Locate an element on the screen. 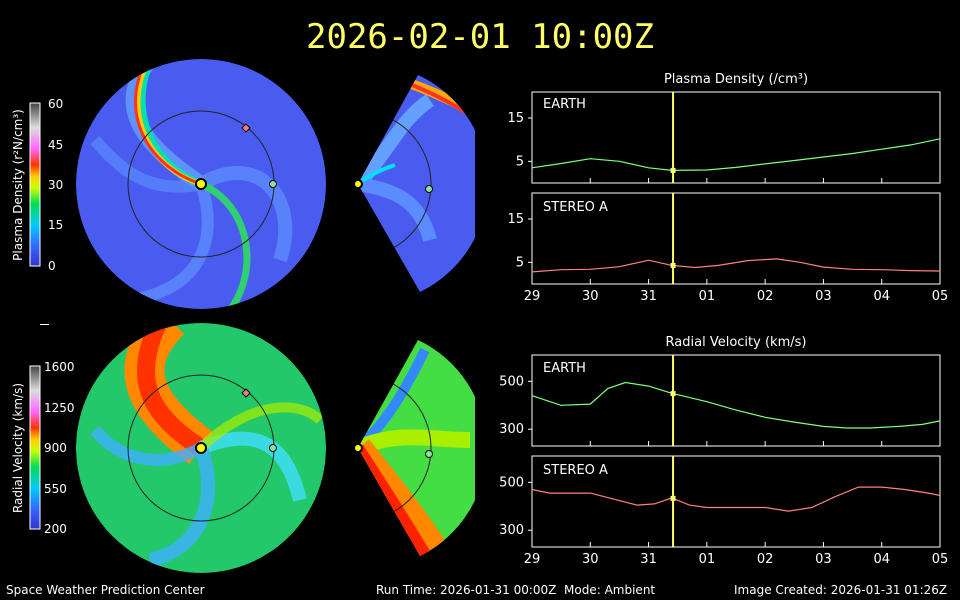 The height and width of the screenshot is (600, 960). velocity-colorbar-tick: 1250 is located at coordinates (59, 408).